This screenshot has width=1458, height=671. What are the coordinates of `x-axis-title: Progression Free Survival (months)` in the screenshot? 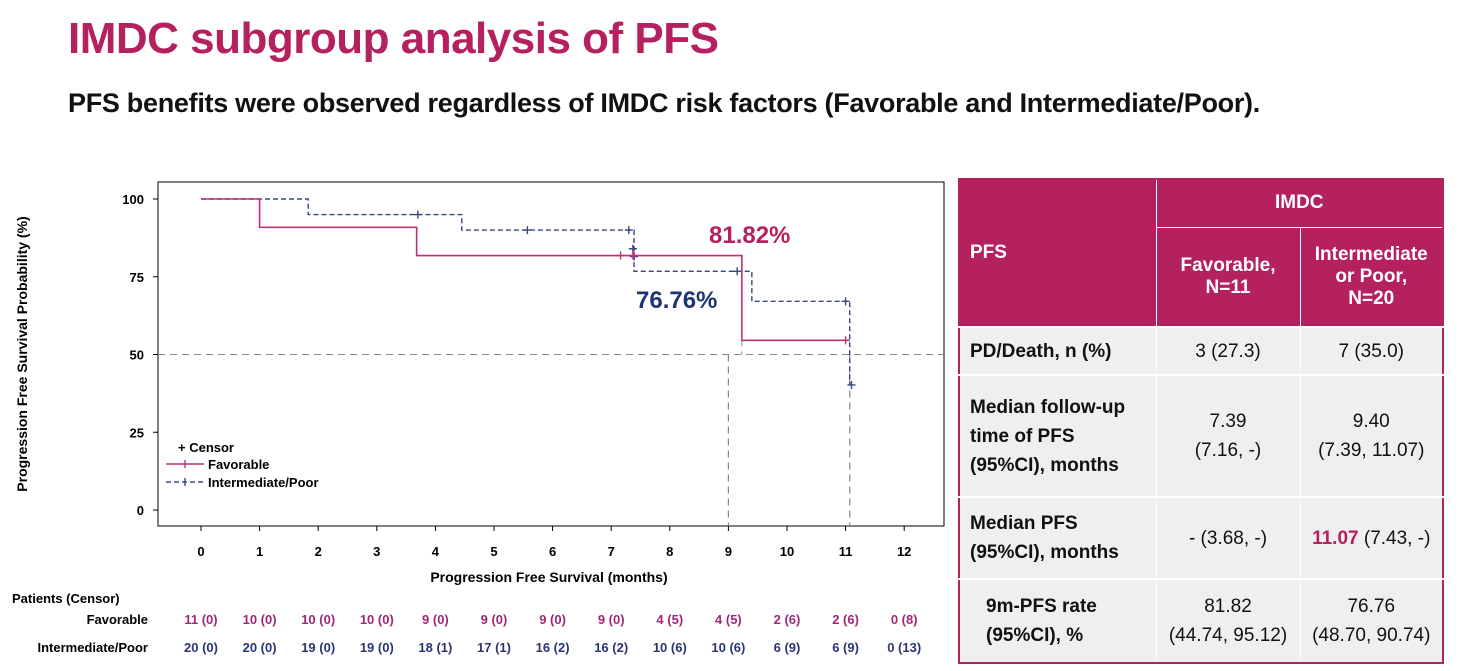 It's located at (548, 577).